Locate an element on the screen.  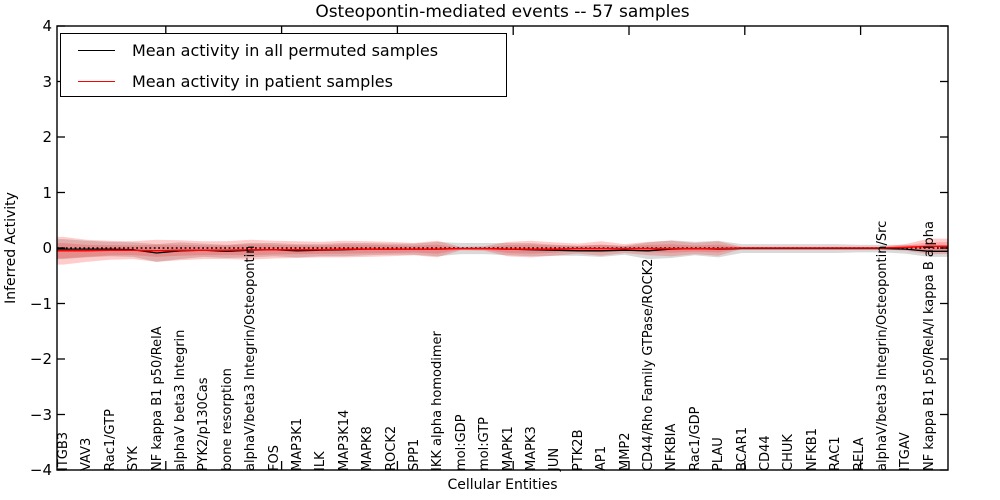
x-category-label: FOS is located at coordinates (274, 458).